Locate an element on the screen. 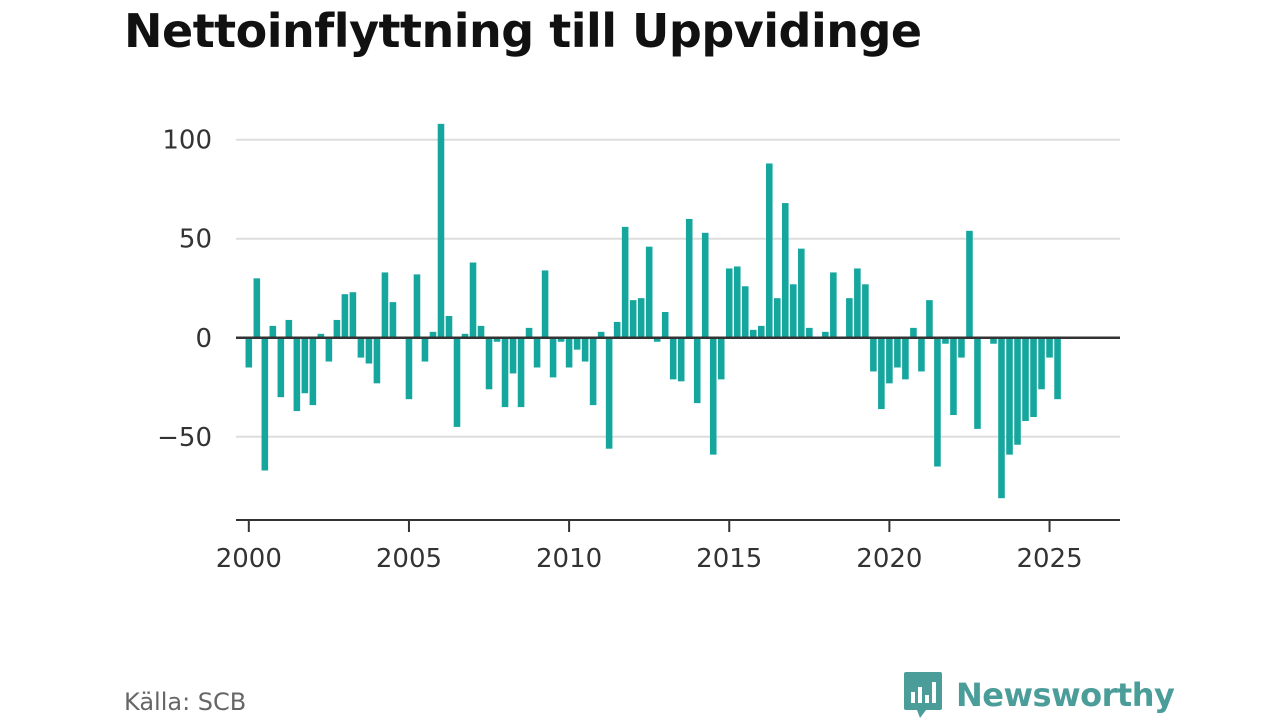  x-tick-label: 2010 is located at coordinates (569, 559).